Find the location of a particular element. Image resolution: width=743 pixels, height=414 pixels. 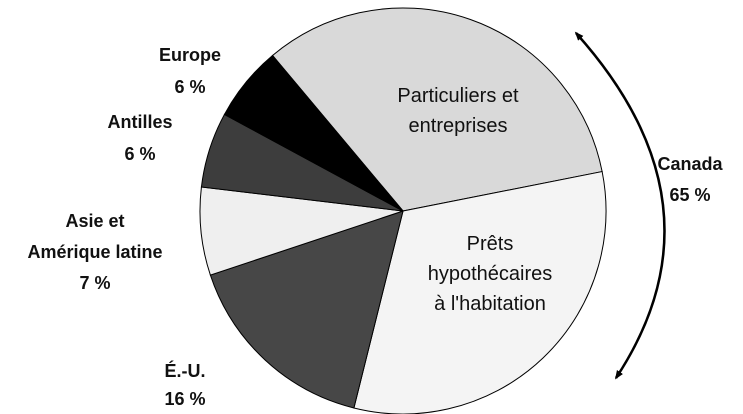

annotation-value: 65 % is located at coordinates (689, 195).